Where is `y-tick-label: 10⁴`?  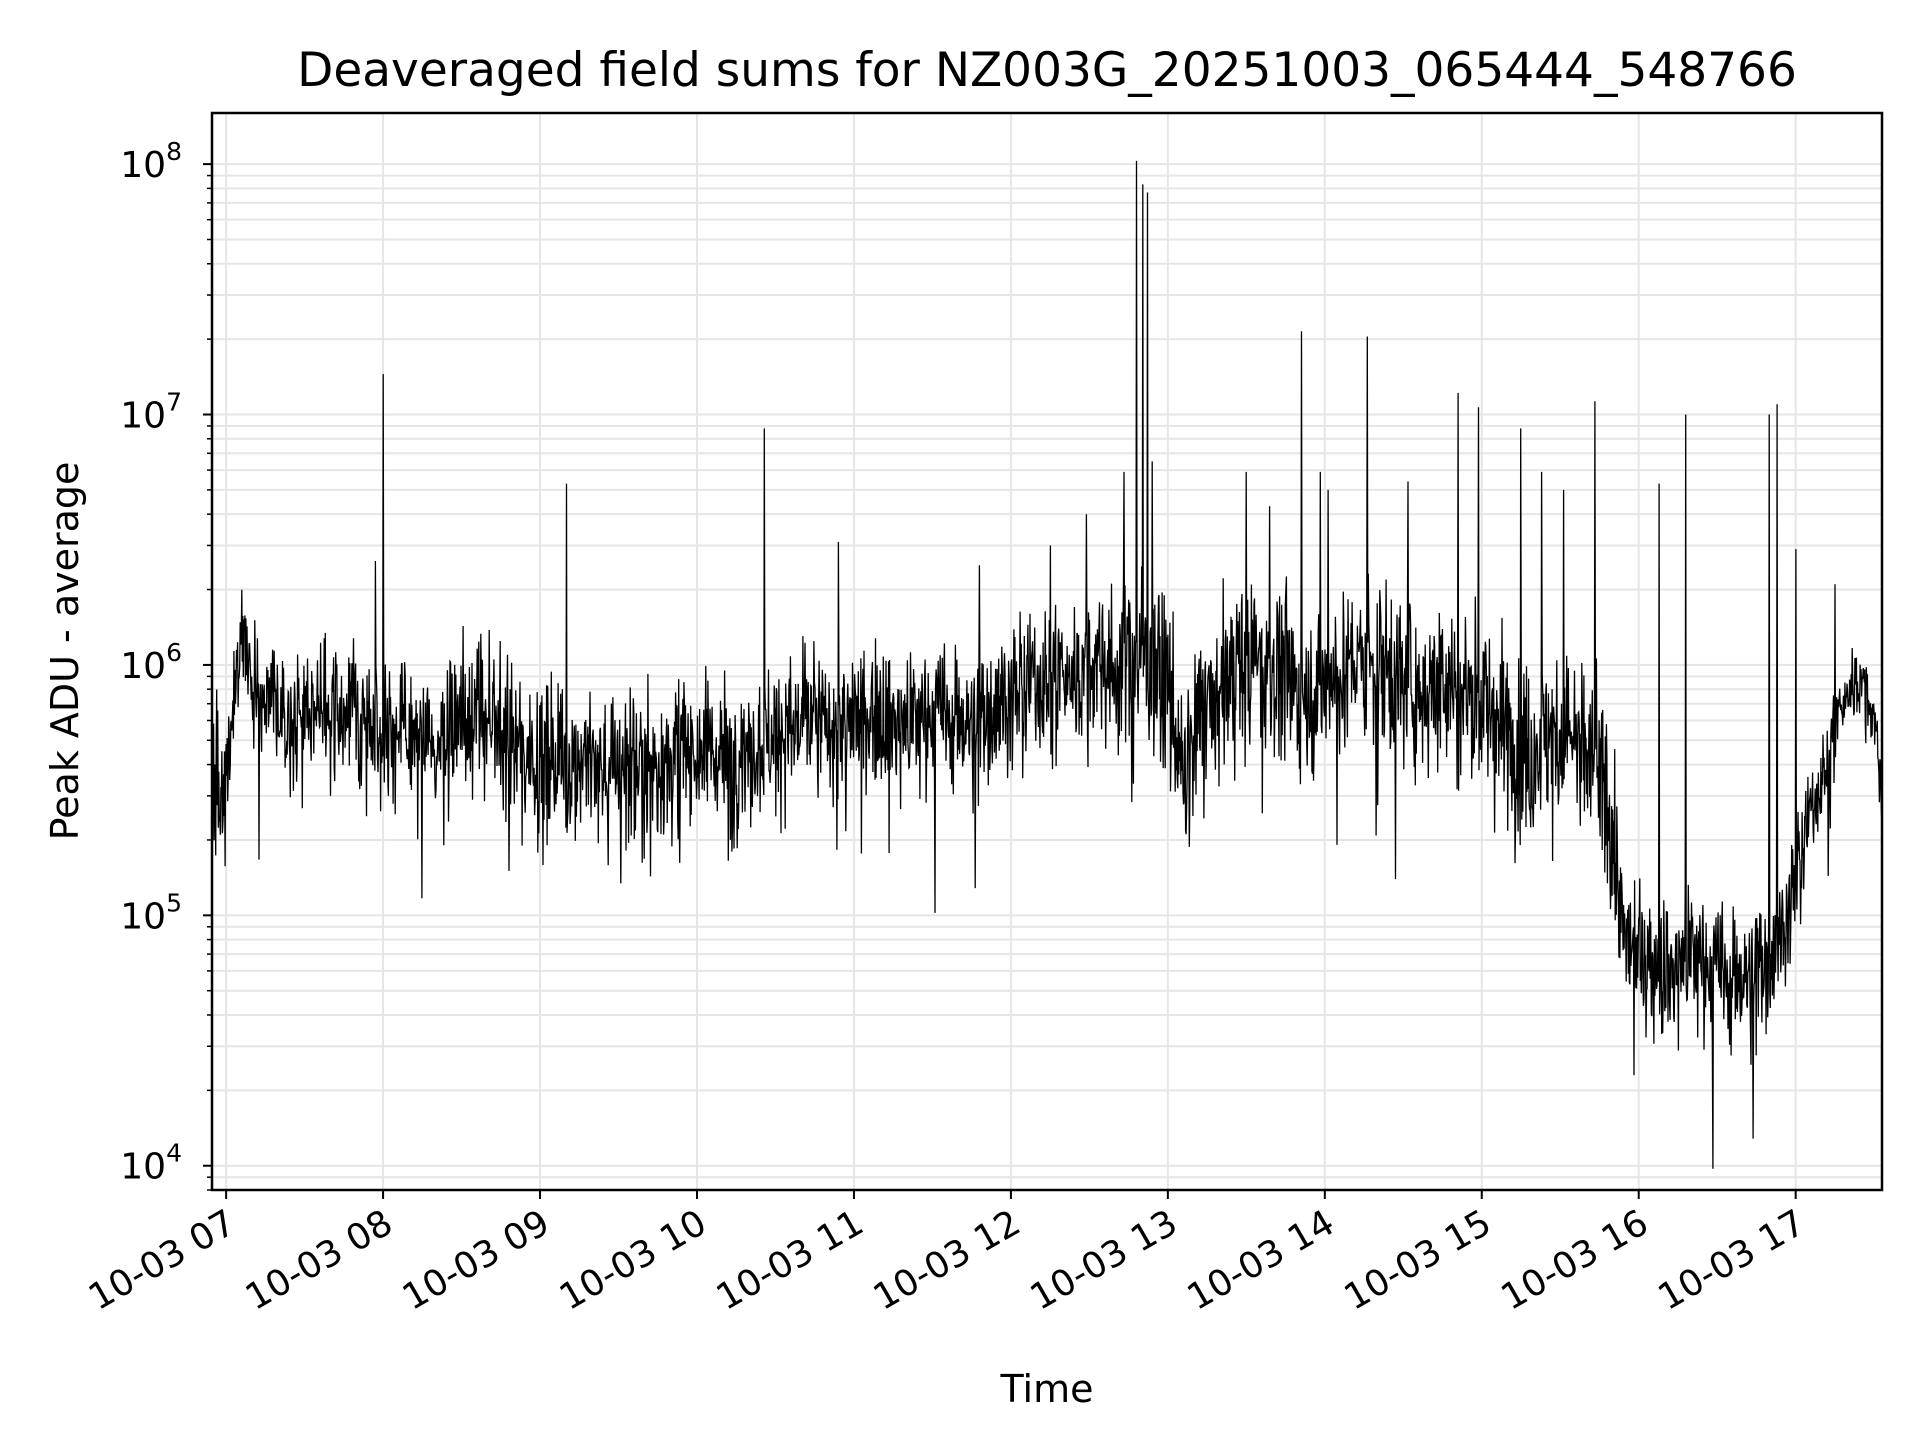
y-tick-label: 10⁴ is located at coordinates (151, 1163).